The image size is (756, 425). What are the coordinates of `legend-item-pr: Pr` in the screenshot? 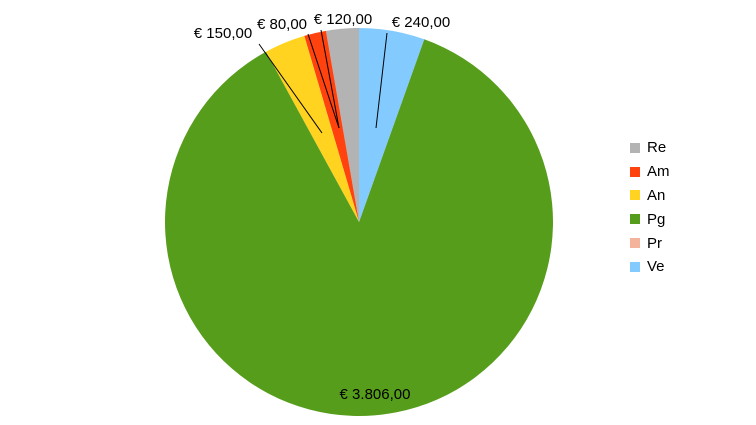 It's located at (650, 243).